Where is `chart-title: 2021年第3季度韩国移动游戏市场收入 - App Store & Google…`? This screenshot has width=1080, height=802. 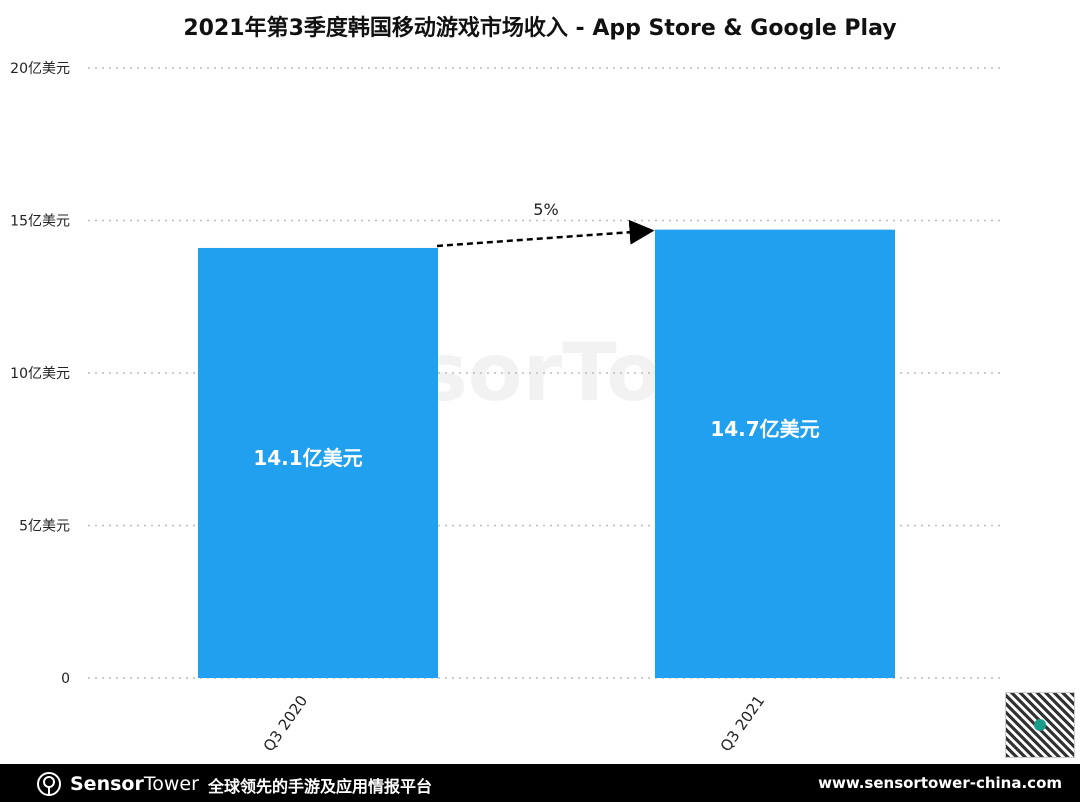
chart-title: 2021年第3季度韩国移动游戏市场收入 - App Store & Google… is located at coordinates (540, 28).